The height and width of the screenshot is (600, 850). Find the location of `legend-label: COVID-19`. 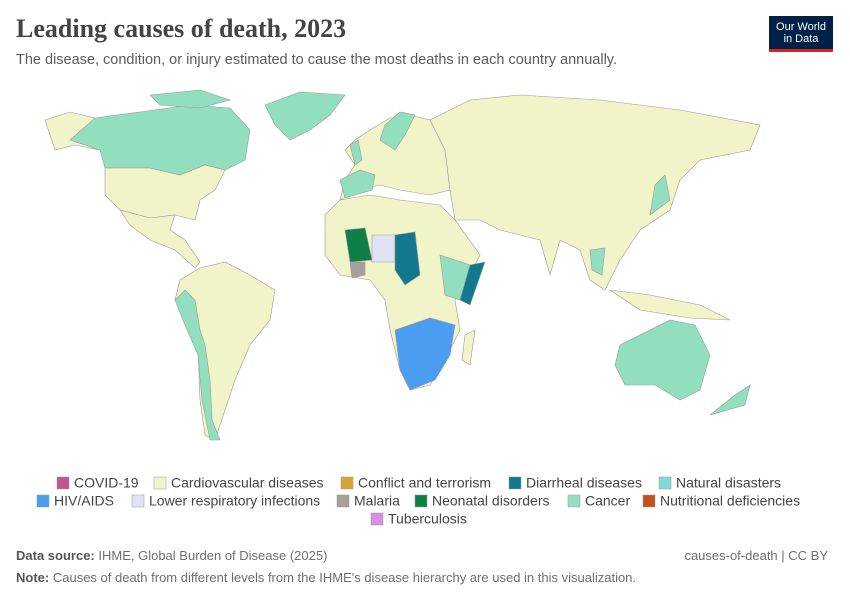

legend-label: COVID-19 is located at coordinates (106, 483).